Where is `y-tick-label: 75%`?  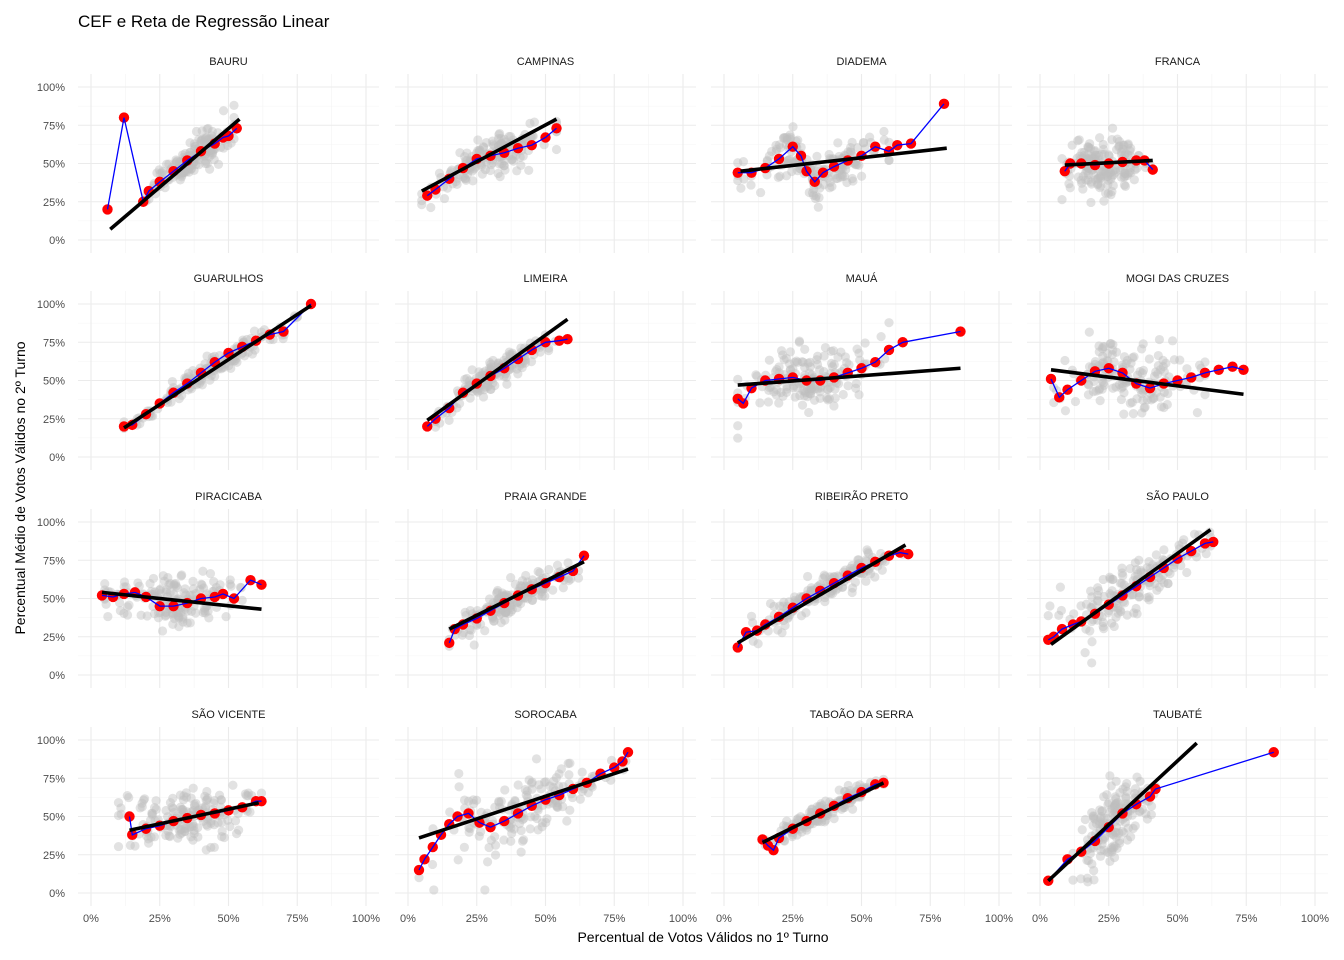
y-tick-label: 75% is located at coordinates (54, 779).